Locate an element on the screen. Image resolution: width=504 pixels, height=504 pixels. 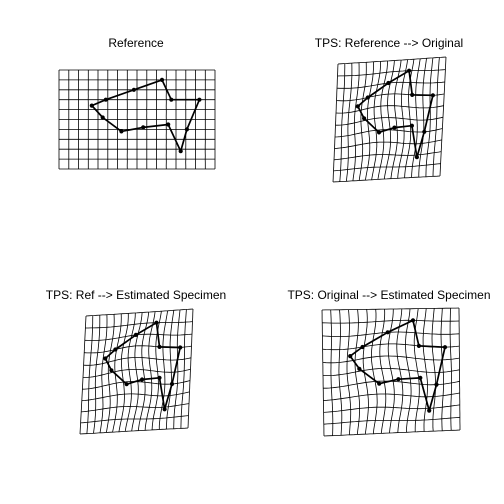
panel-title-reference: Reference is located at coordinates (136, 43).